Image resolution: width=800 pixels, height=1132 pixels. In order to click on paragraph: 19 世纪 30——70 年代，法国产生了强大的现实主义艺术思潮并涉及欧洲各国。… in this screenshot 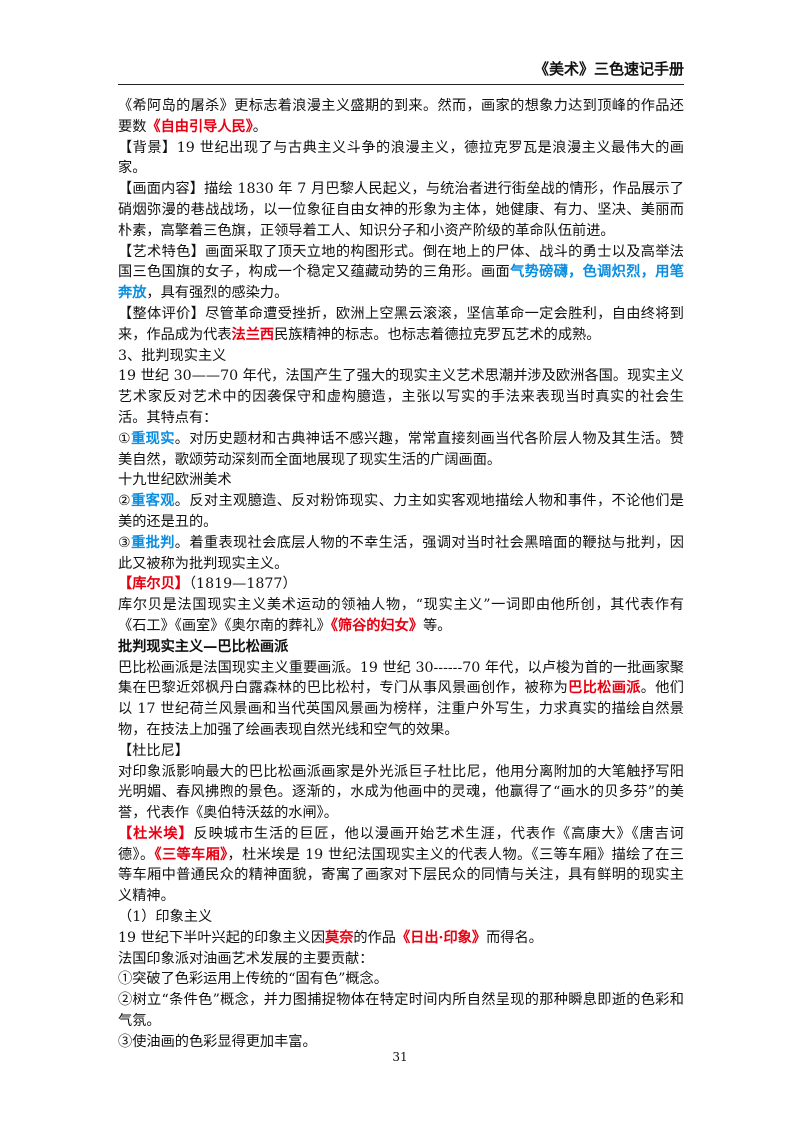, I will do `click(401, 397)`.